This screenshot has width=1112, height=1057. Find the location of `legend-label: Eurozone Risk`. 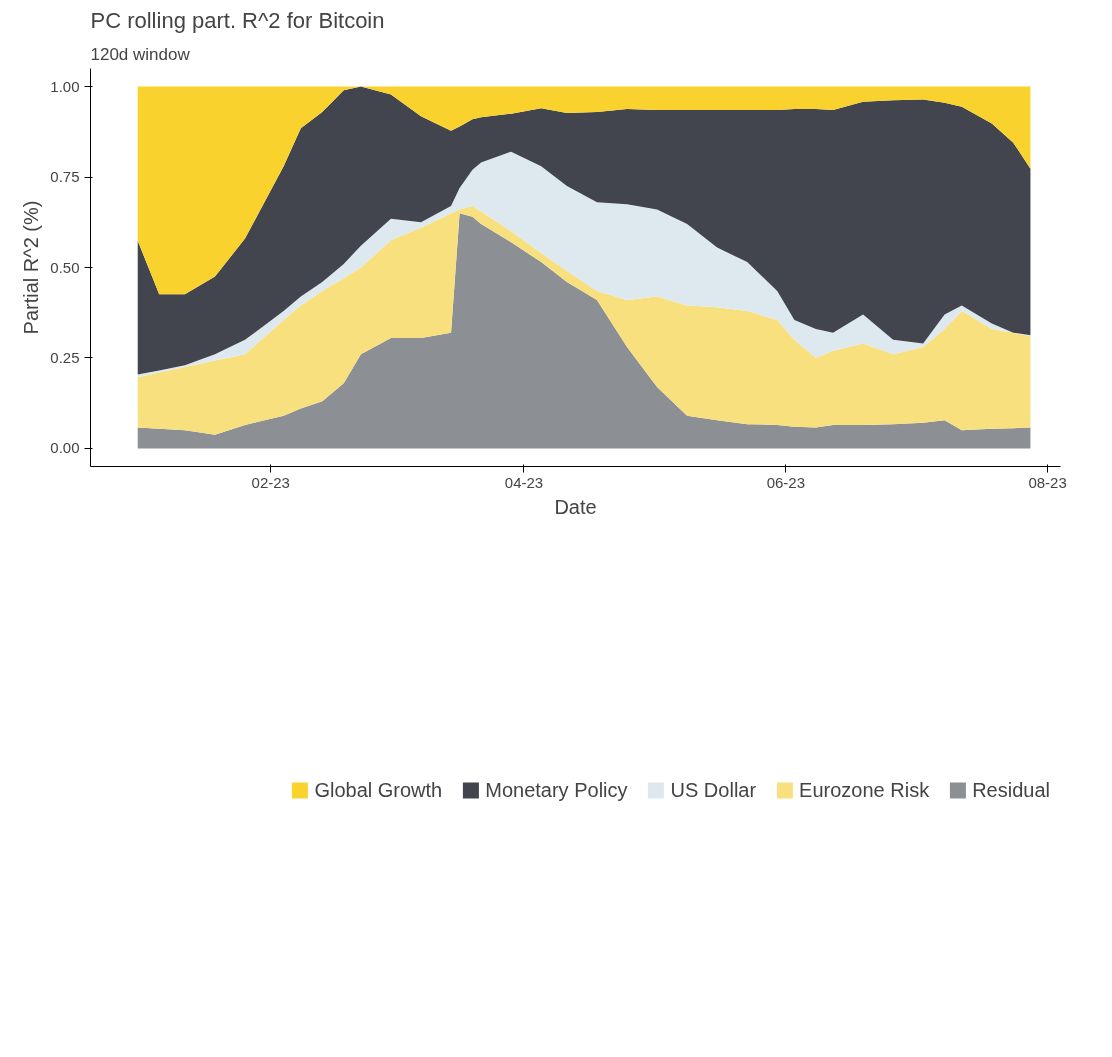

legend-label: Eurozone Risk is located at coordinates (864, 790).